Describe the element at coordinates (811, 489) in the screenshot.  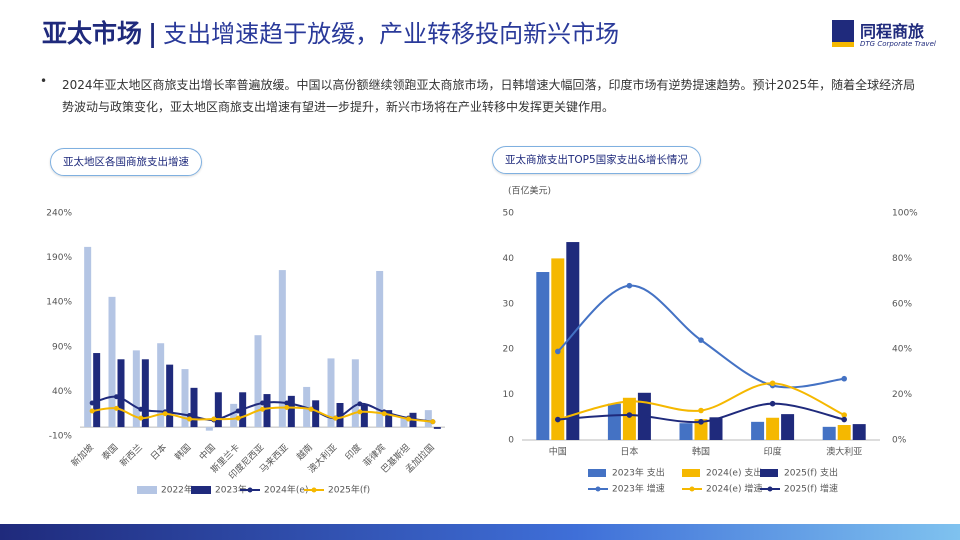
I see `legend-label: 2025(f) 增速` at that location.